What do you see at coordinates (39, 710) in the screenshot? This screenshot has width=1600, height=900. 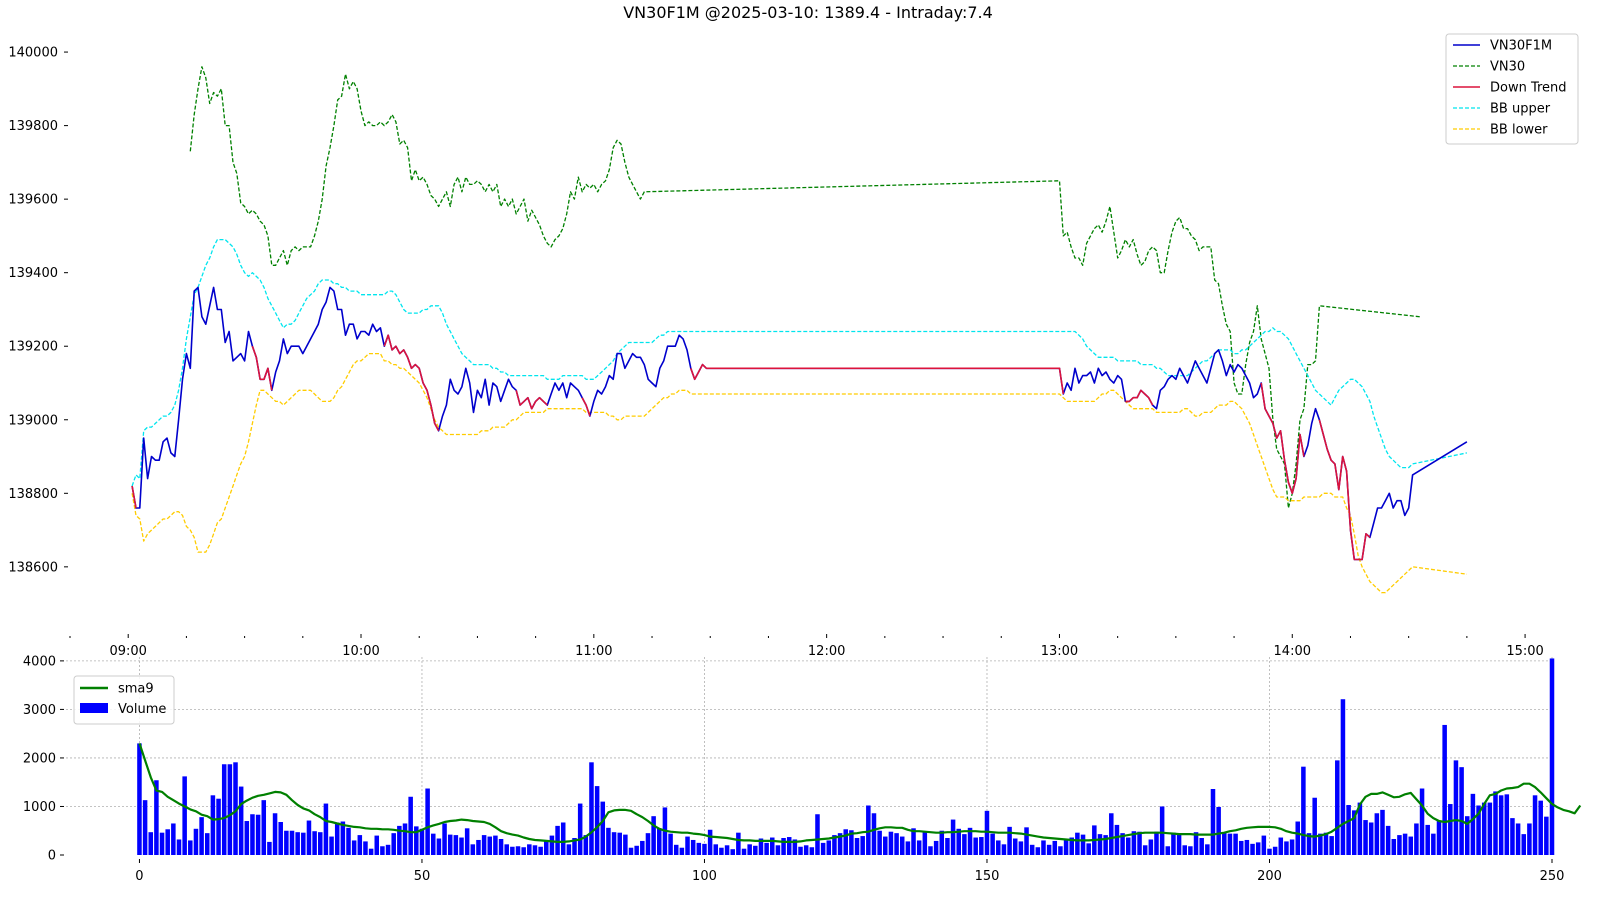 I see `volume-y-tick-label: 3000` at bounding box center [39, 710].